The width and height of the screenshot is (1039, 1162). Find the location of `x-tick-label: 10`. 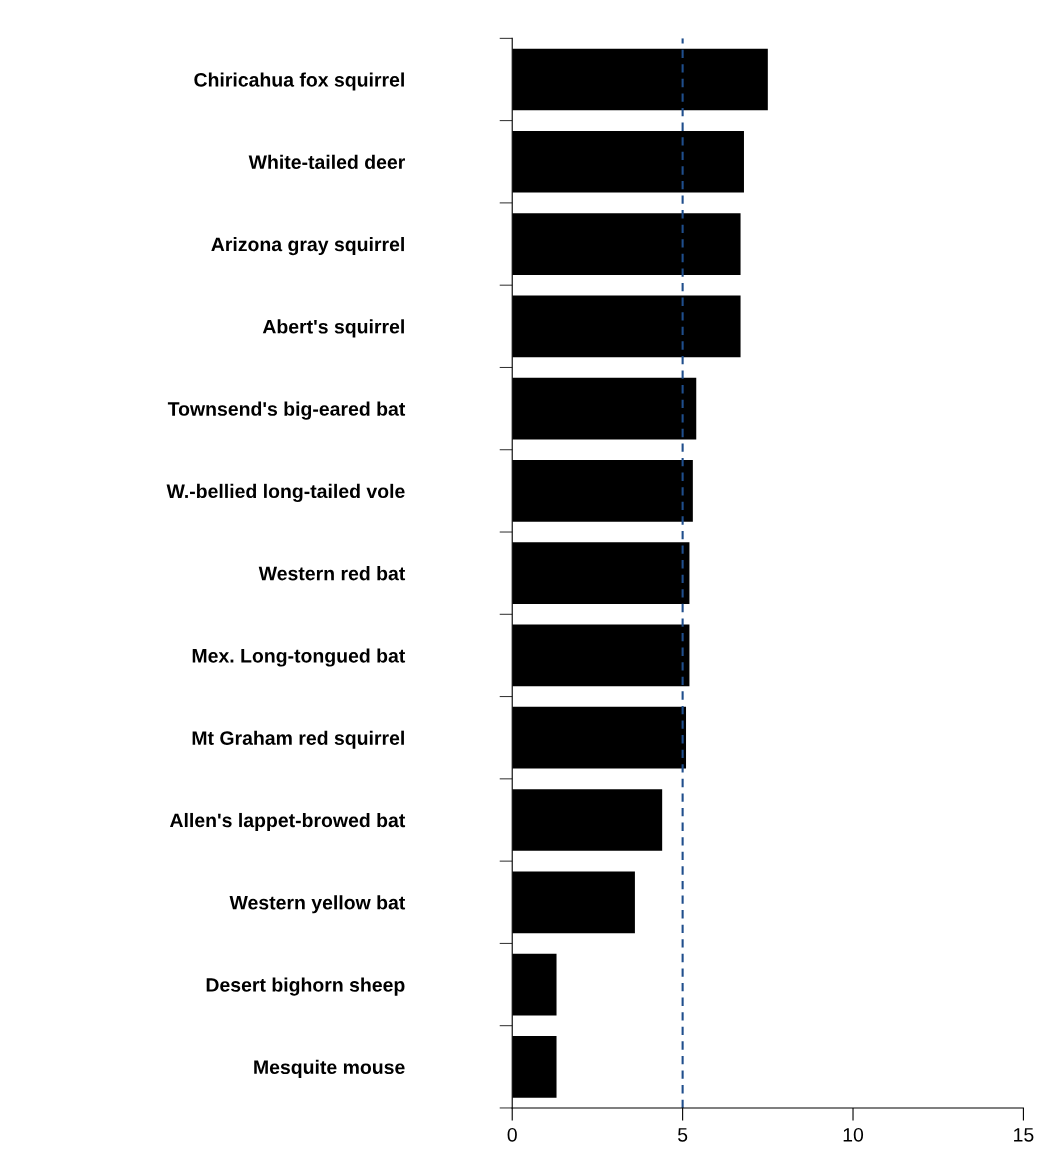

x-tick-label: 10 is located at coordinates (853, 1134).